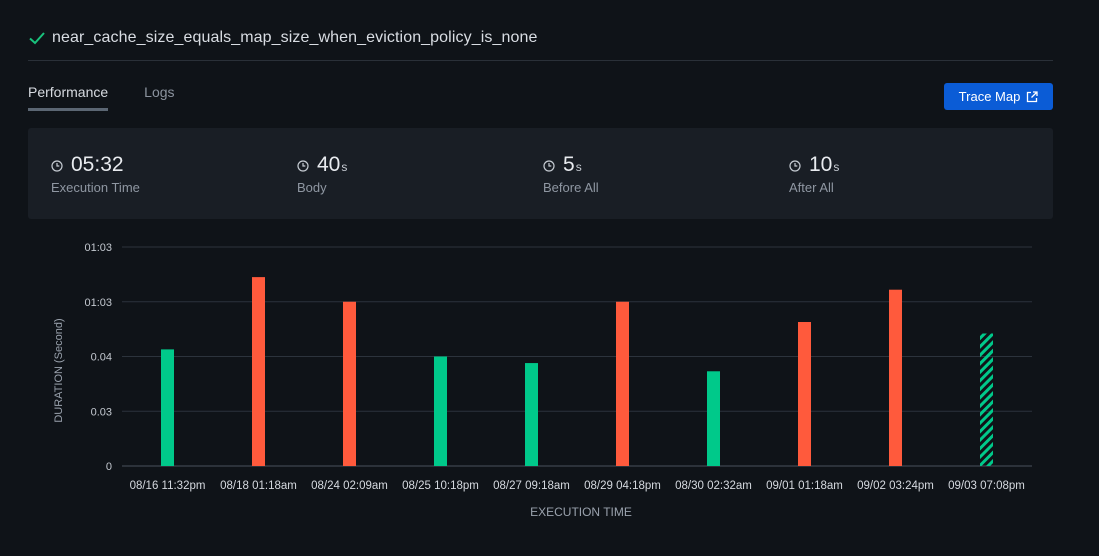  I want to click on stat-execution-time: 05:32 Execution Time, so click(95, 174).